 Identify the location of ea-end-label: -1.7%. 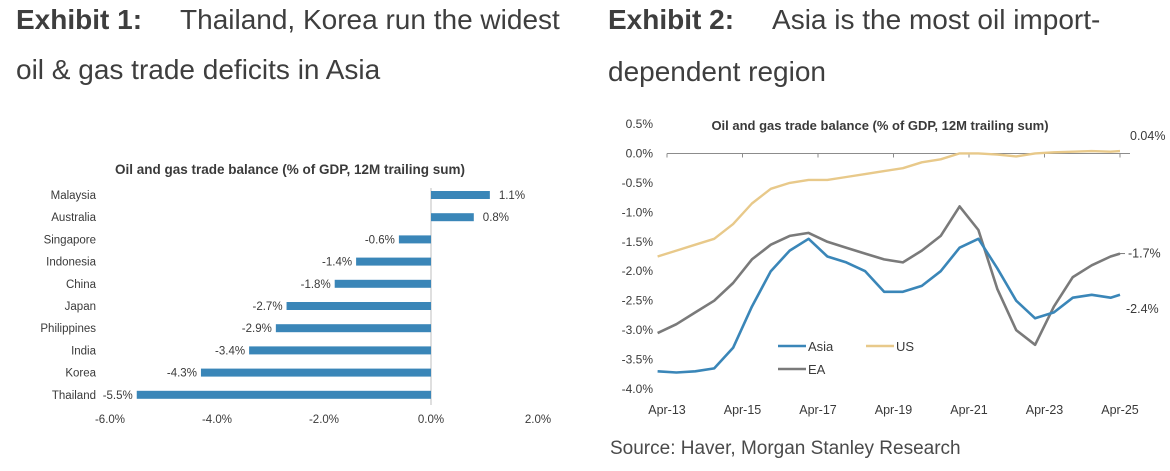
(1144, 254).